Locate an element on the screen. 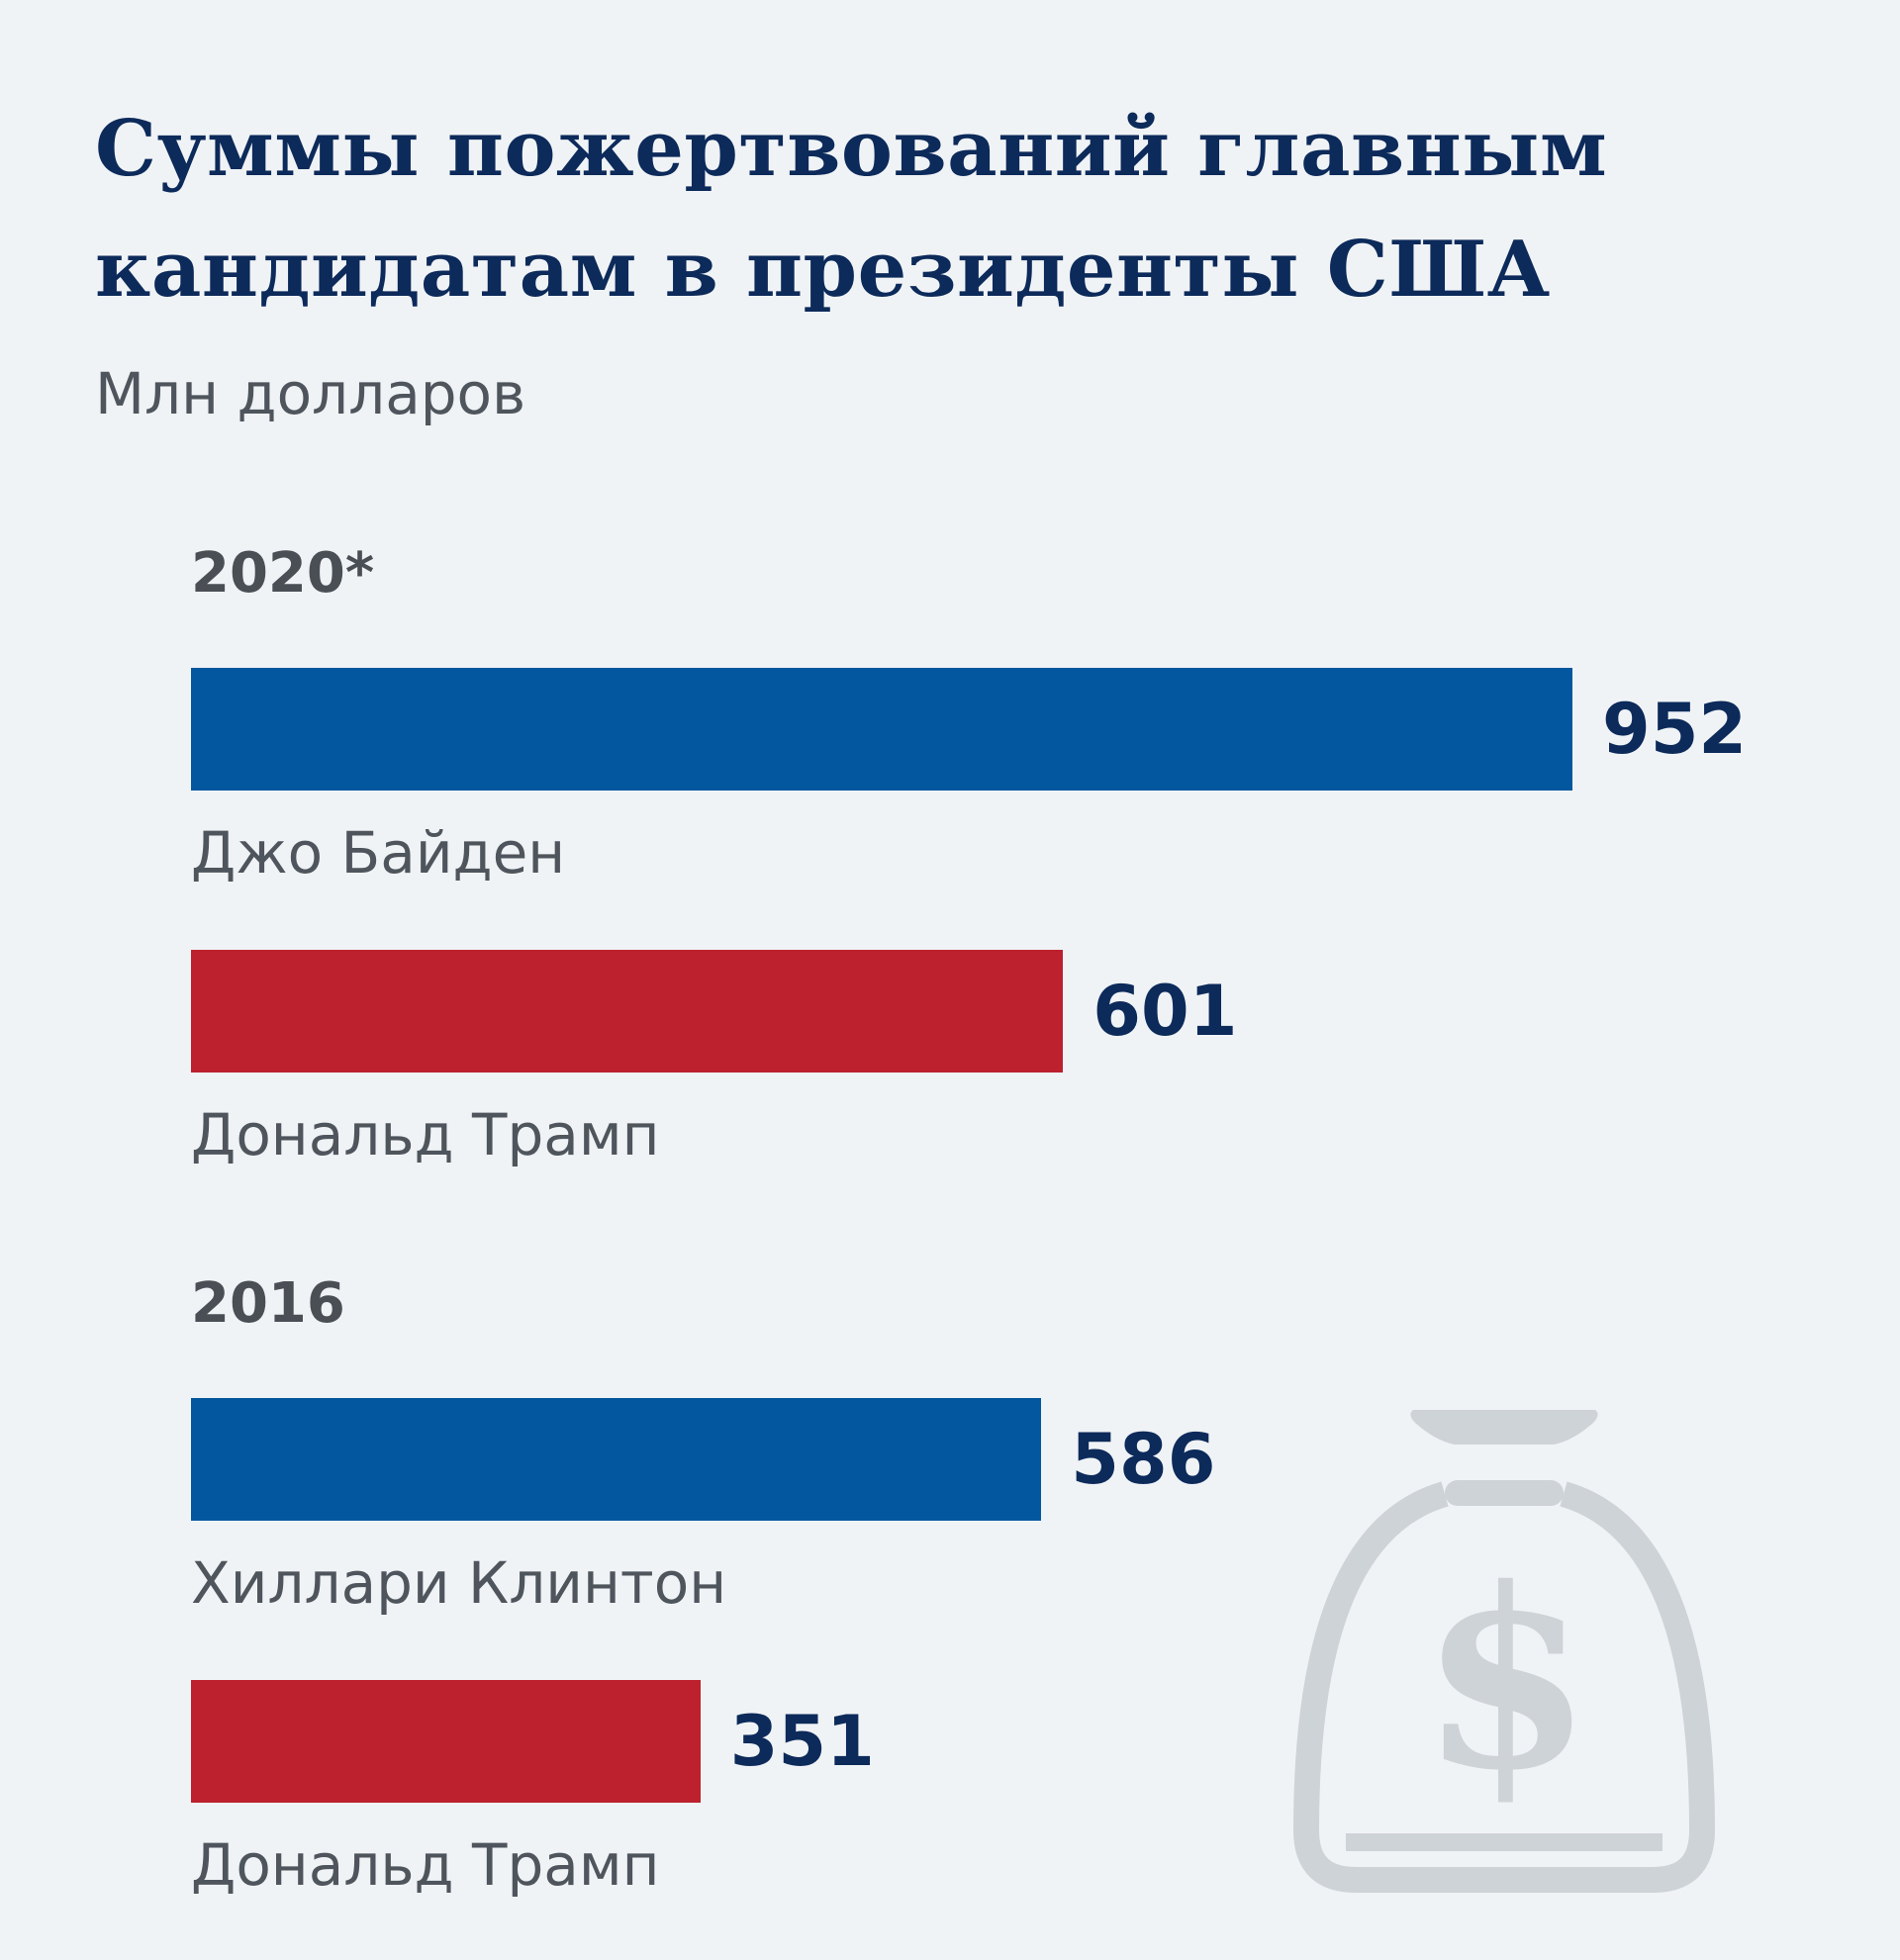 The width and height of the screenshot is (1900, 1960). chart-subtitle: Млн долларов is located at coordinates (310, 393).